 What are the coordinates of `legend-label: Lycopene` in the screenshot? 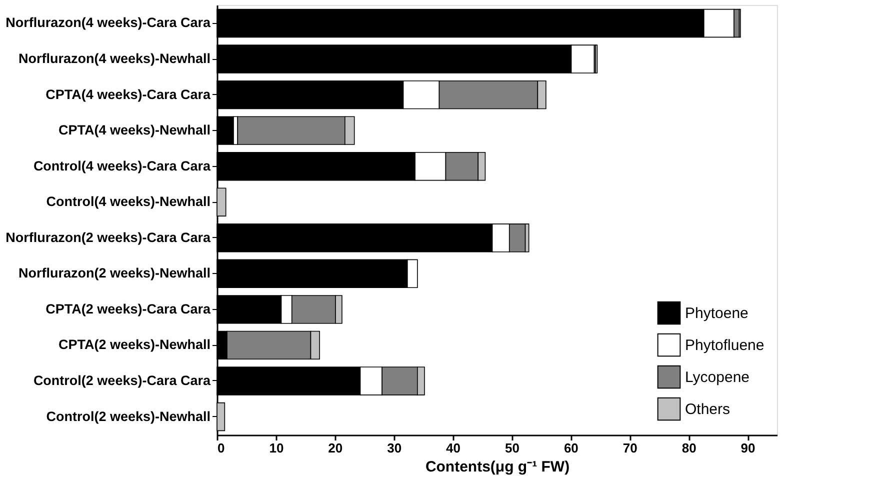 It's located at (717, 377).